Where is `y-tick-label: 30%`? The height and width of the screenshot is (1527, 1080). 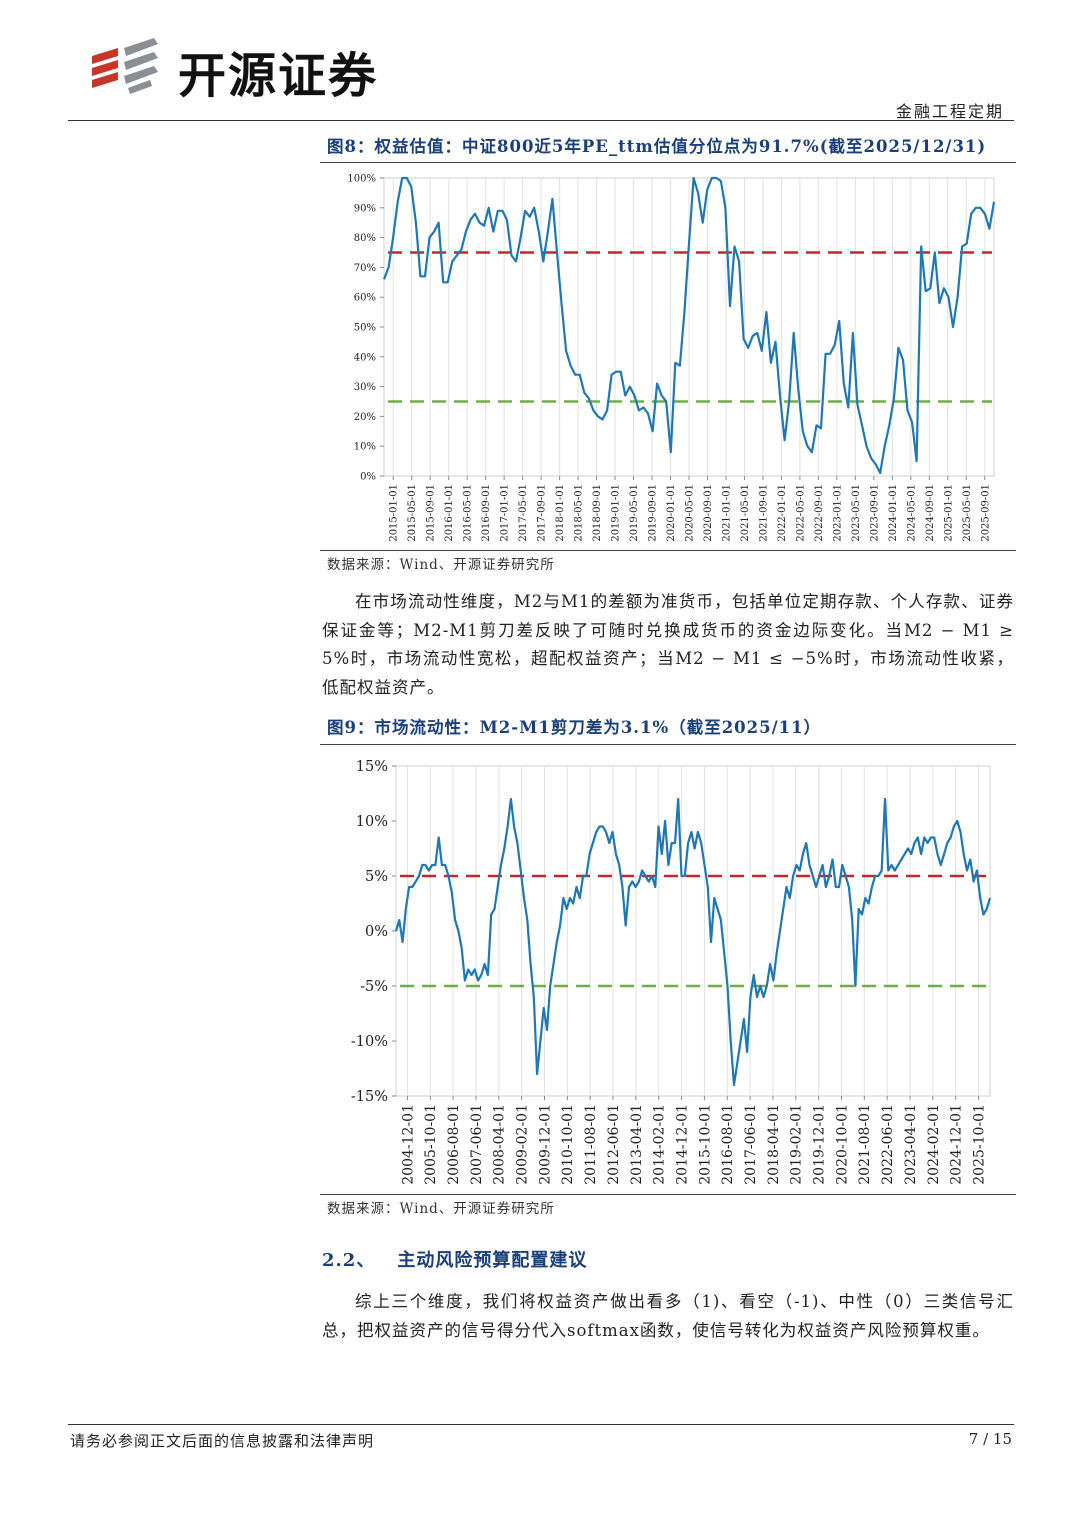 y-tick-label: 30% is located at coordinates (365, 387).